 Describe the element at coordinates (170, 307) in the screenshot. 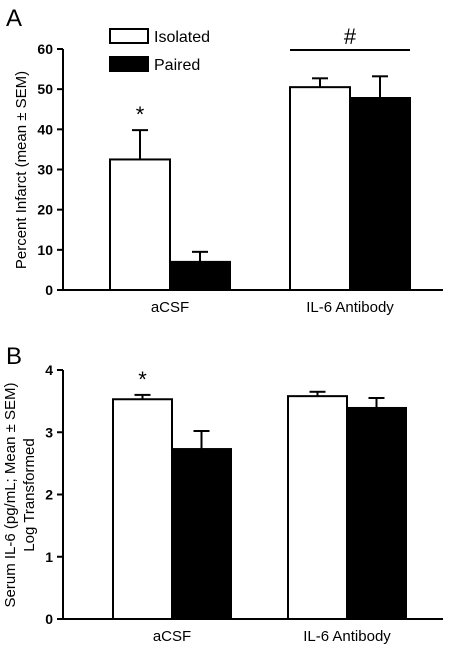

I see `panel-a-category-label: aCSF` at that location.